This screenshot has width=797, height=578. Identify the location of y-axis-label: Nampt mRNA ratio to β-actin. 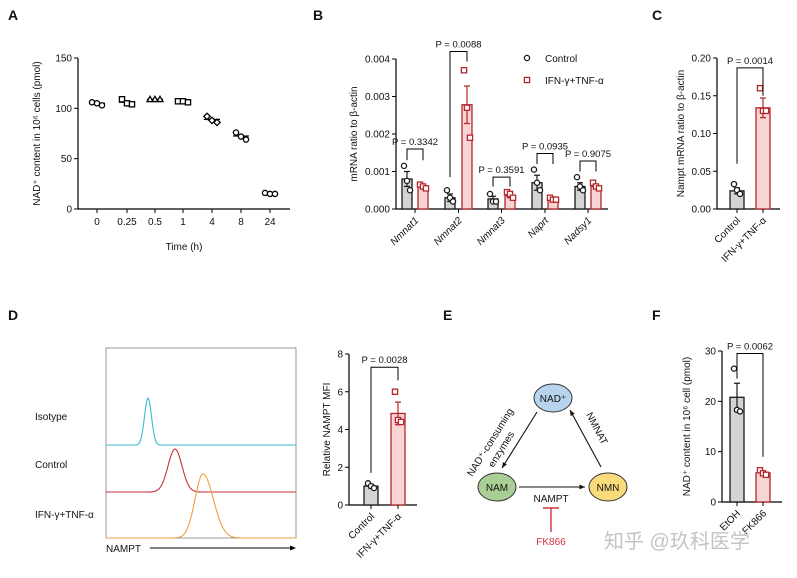
(681, 133).